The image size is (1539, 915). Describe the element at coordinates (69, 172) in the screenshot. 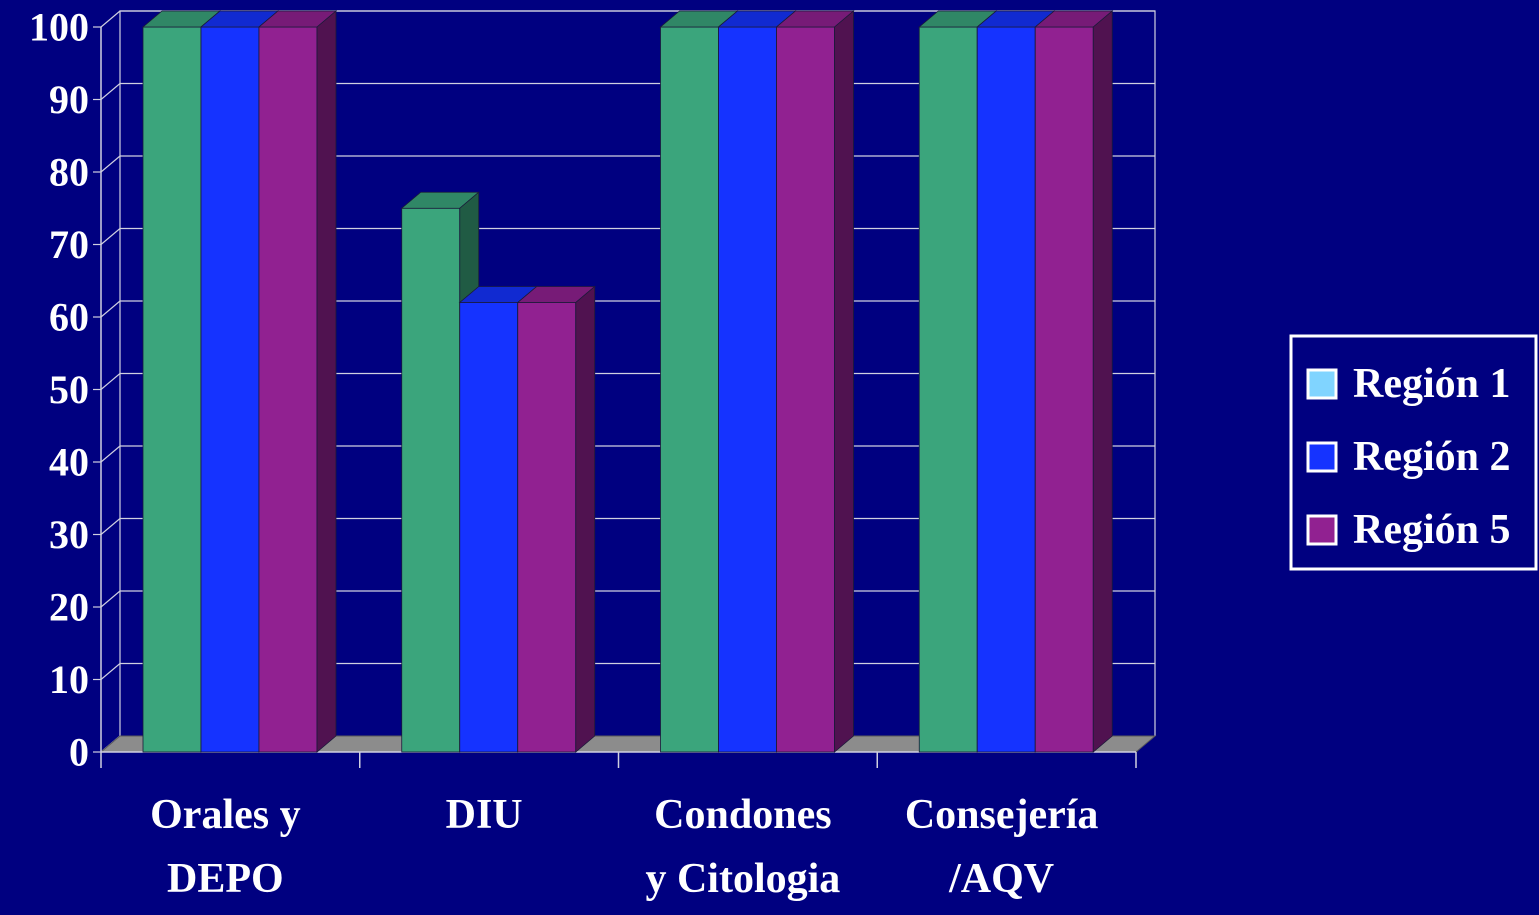

I see `y-tick-label: 80` at that location.